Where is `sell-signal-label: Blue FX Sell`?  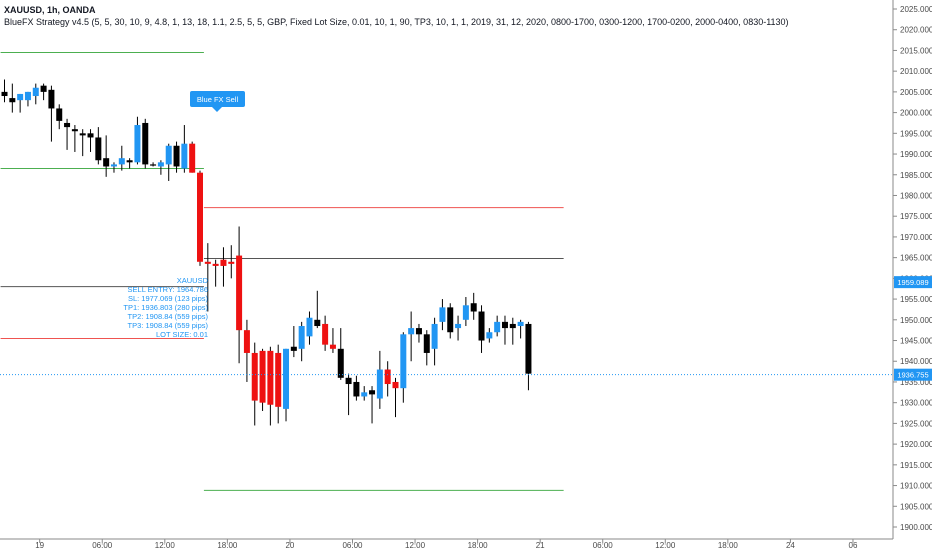
sell-signal-label: Blue FX Sell is located at coordinates (218, 99).